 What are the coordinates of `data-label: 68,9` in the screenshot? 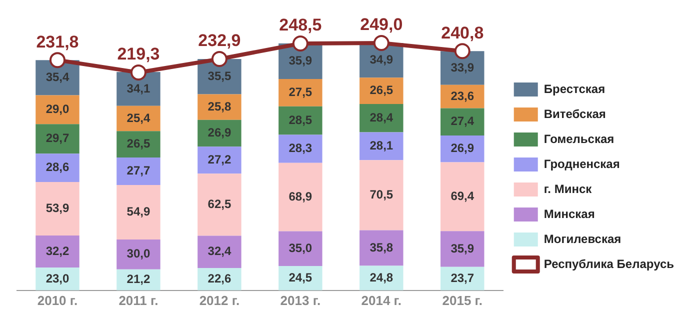 It's located at (300, 196).